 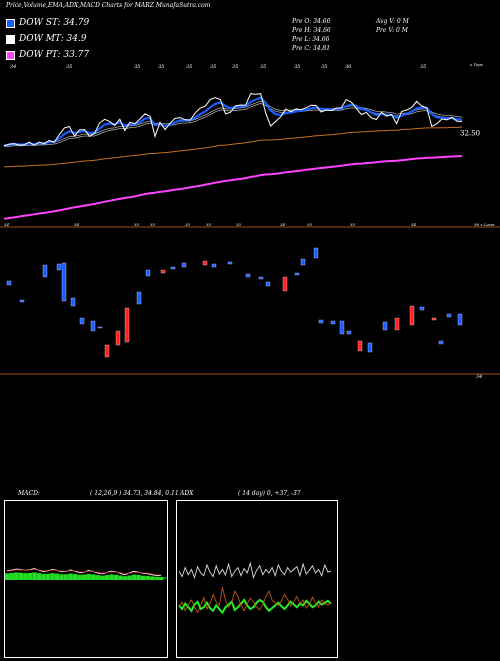 What do you see at coordinates (311, 30) in the screenshot?
I see `stat-pre-high: Pre H: 34.66` at bounding box center [311, 30].